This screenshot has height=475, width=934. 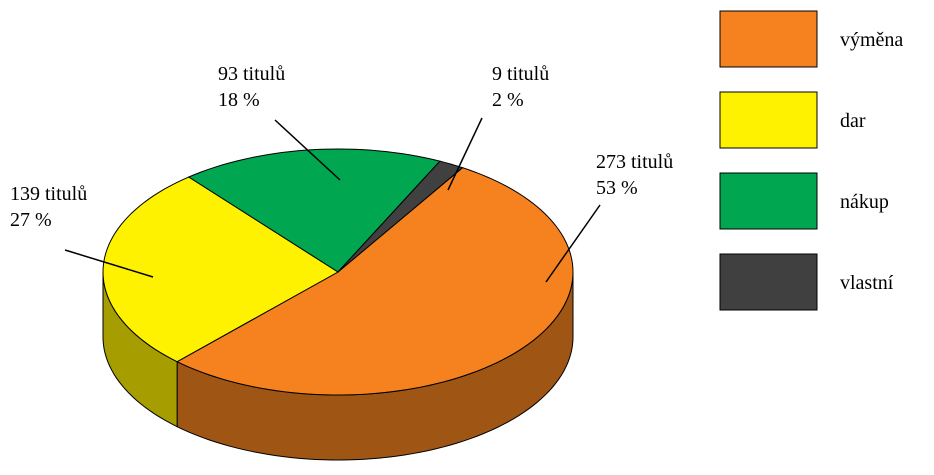 What do you see at coordinates (251, 74) in the screenshot?
I see `value-label: 93 titulů` at bounding box center [251, 74].